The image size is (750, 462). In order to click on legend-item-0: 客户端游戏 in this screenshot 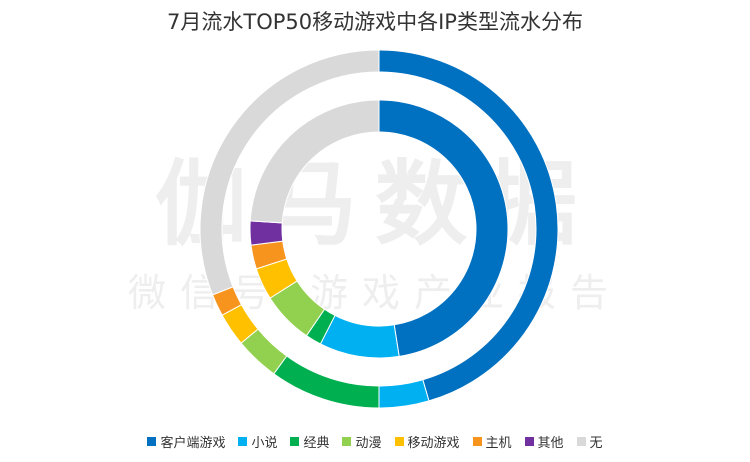, I will do `click(186, 441)`.